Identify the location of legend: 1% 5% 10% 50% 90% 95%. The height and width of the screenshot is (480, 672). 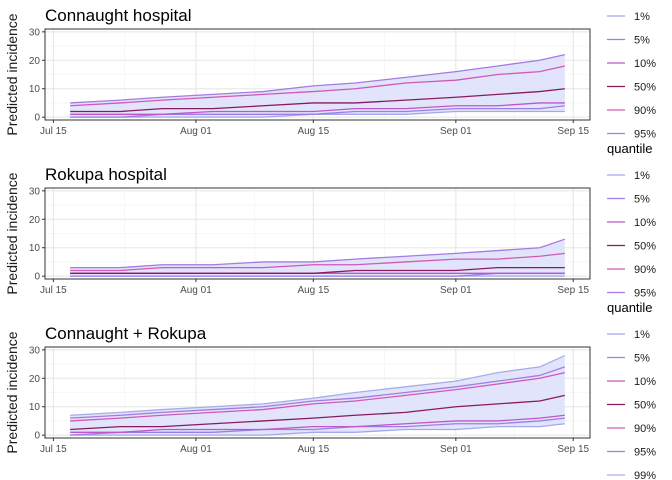
(631, 76).